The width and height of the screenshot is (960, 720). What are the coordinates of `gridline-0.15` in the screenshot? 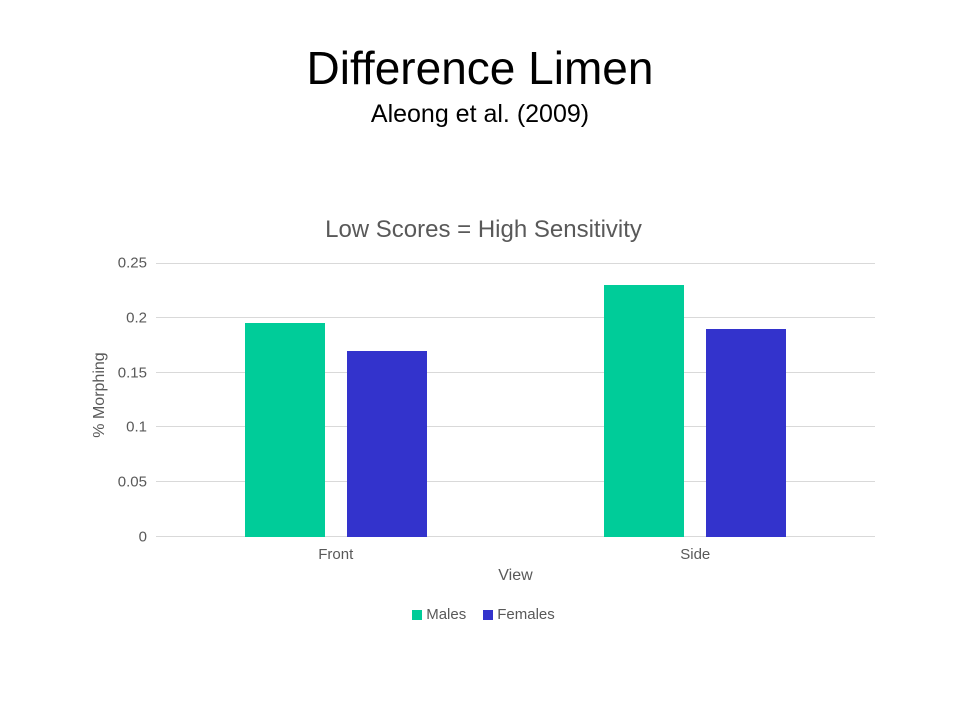 It's located at (515, 372).